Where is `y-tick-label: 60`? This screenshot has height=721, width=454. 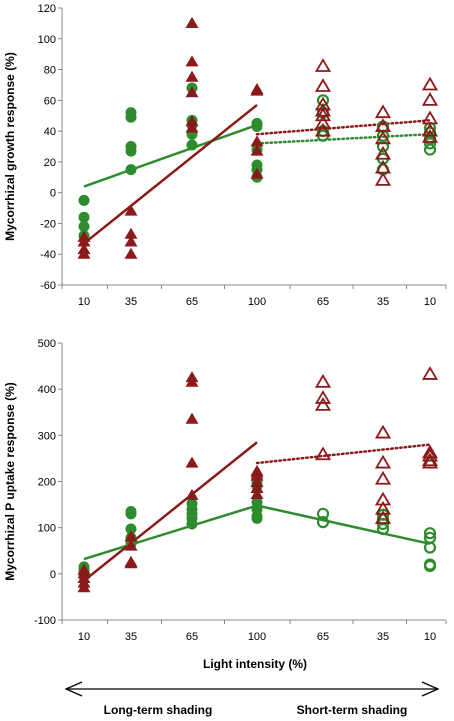 y-tick-label: 60 is located at coordinates (50, 101).